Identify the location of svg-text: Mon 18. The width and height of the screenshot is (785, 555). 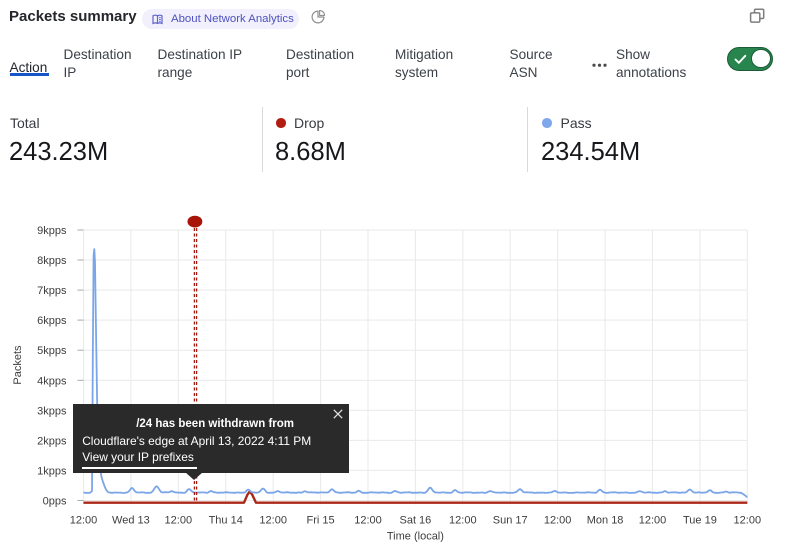
(605, 521).